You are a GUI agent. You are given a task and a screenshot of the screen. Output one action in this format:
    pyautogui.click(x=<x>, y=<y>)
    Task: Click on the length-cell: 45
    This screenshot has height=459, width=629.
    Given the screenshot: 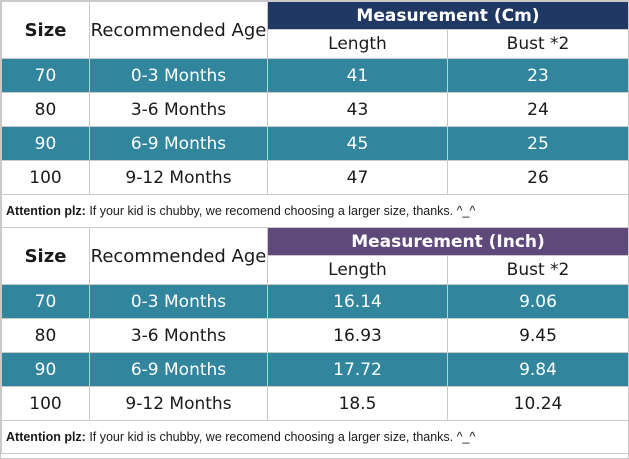 What is the action you would take?
    pyautogui.click(x=357, y=143)
    